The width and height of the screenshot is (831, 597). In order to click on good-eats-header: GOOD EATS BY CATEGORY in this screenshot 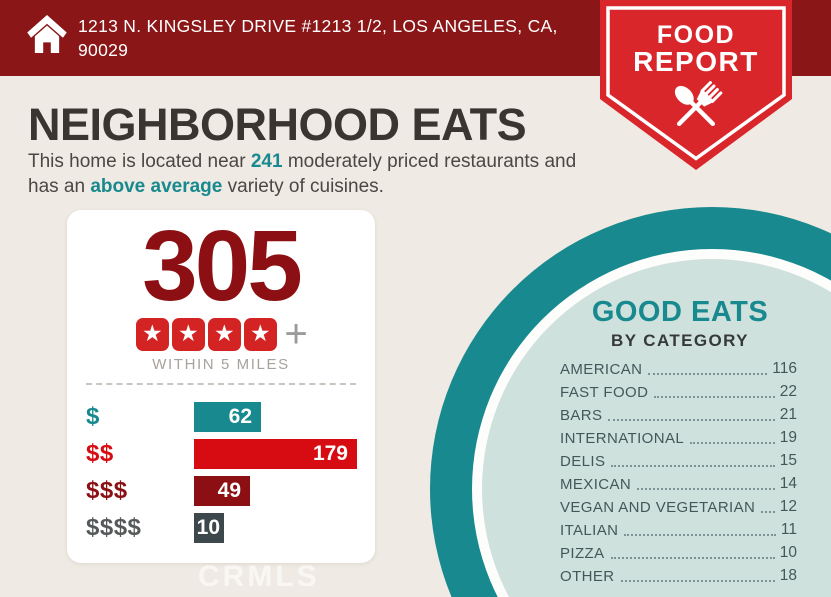, I will do `click(680, 323)`.